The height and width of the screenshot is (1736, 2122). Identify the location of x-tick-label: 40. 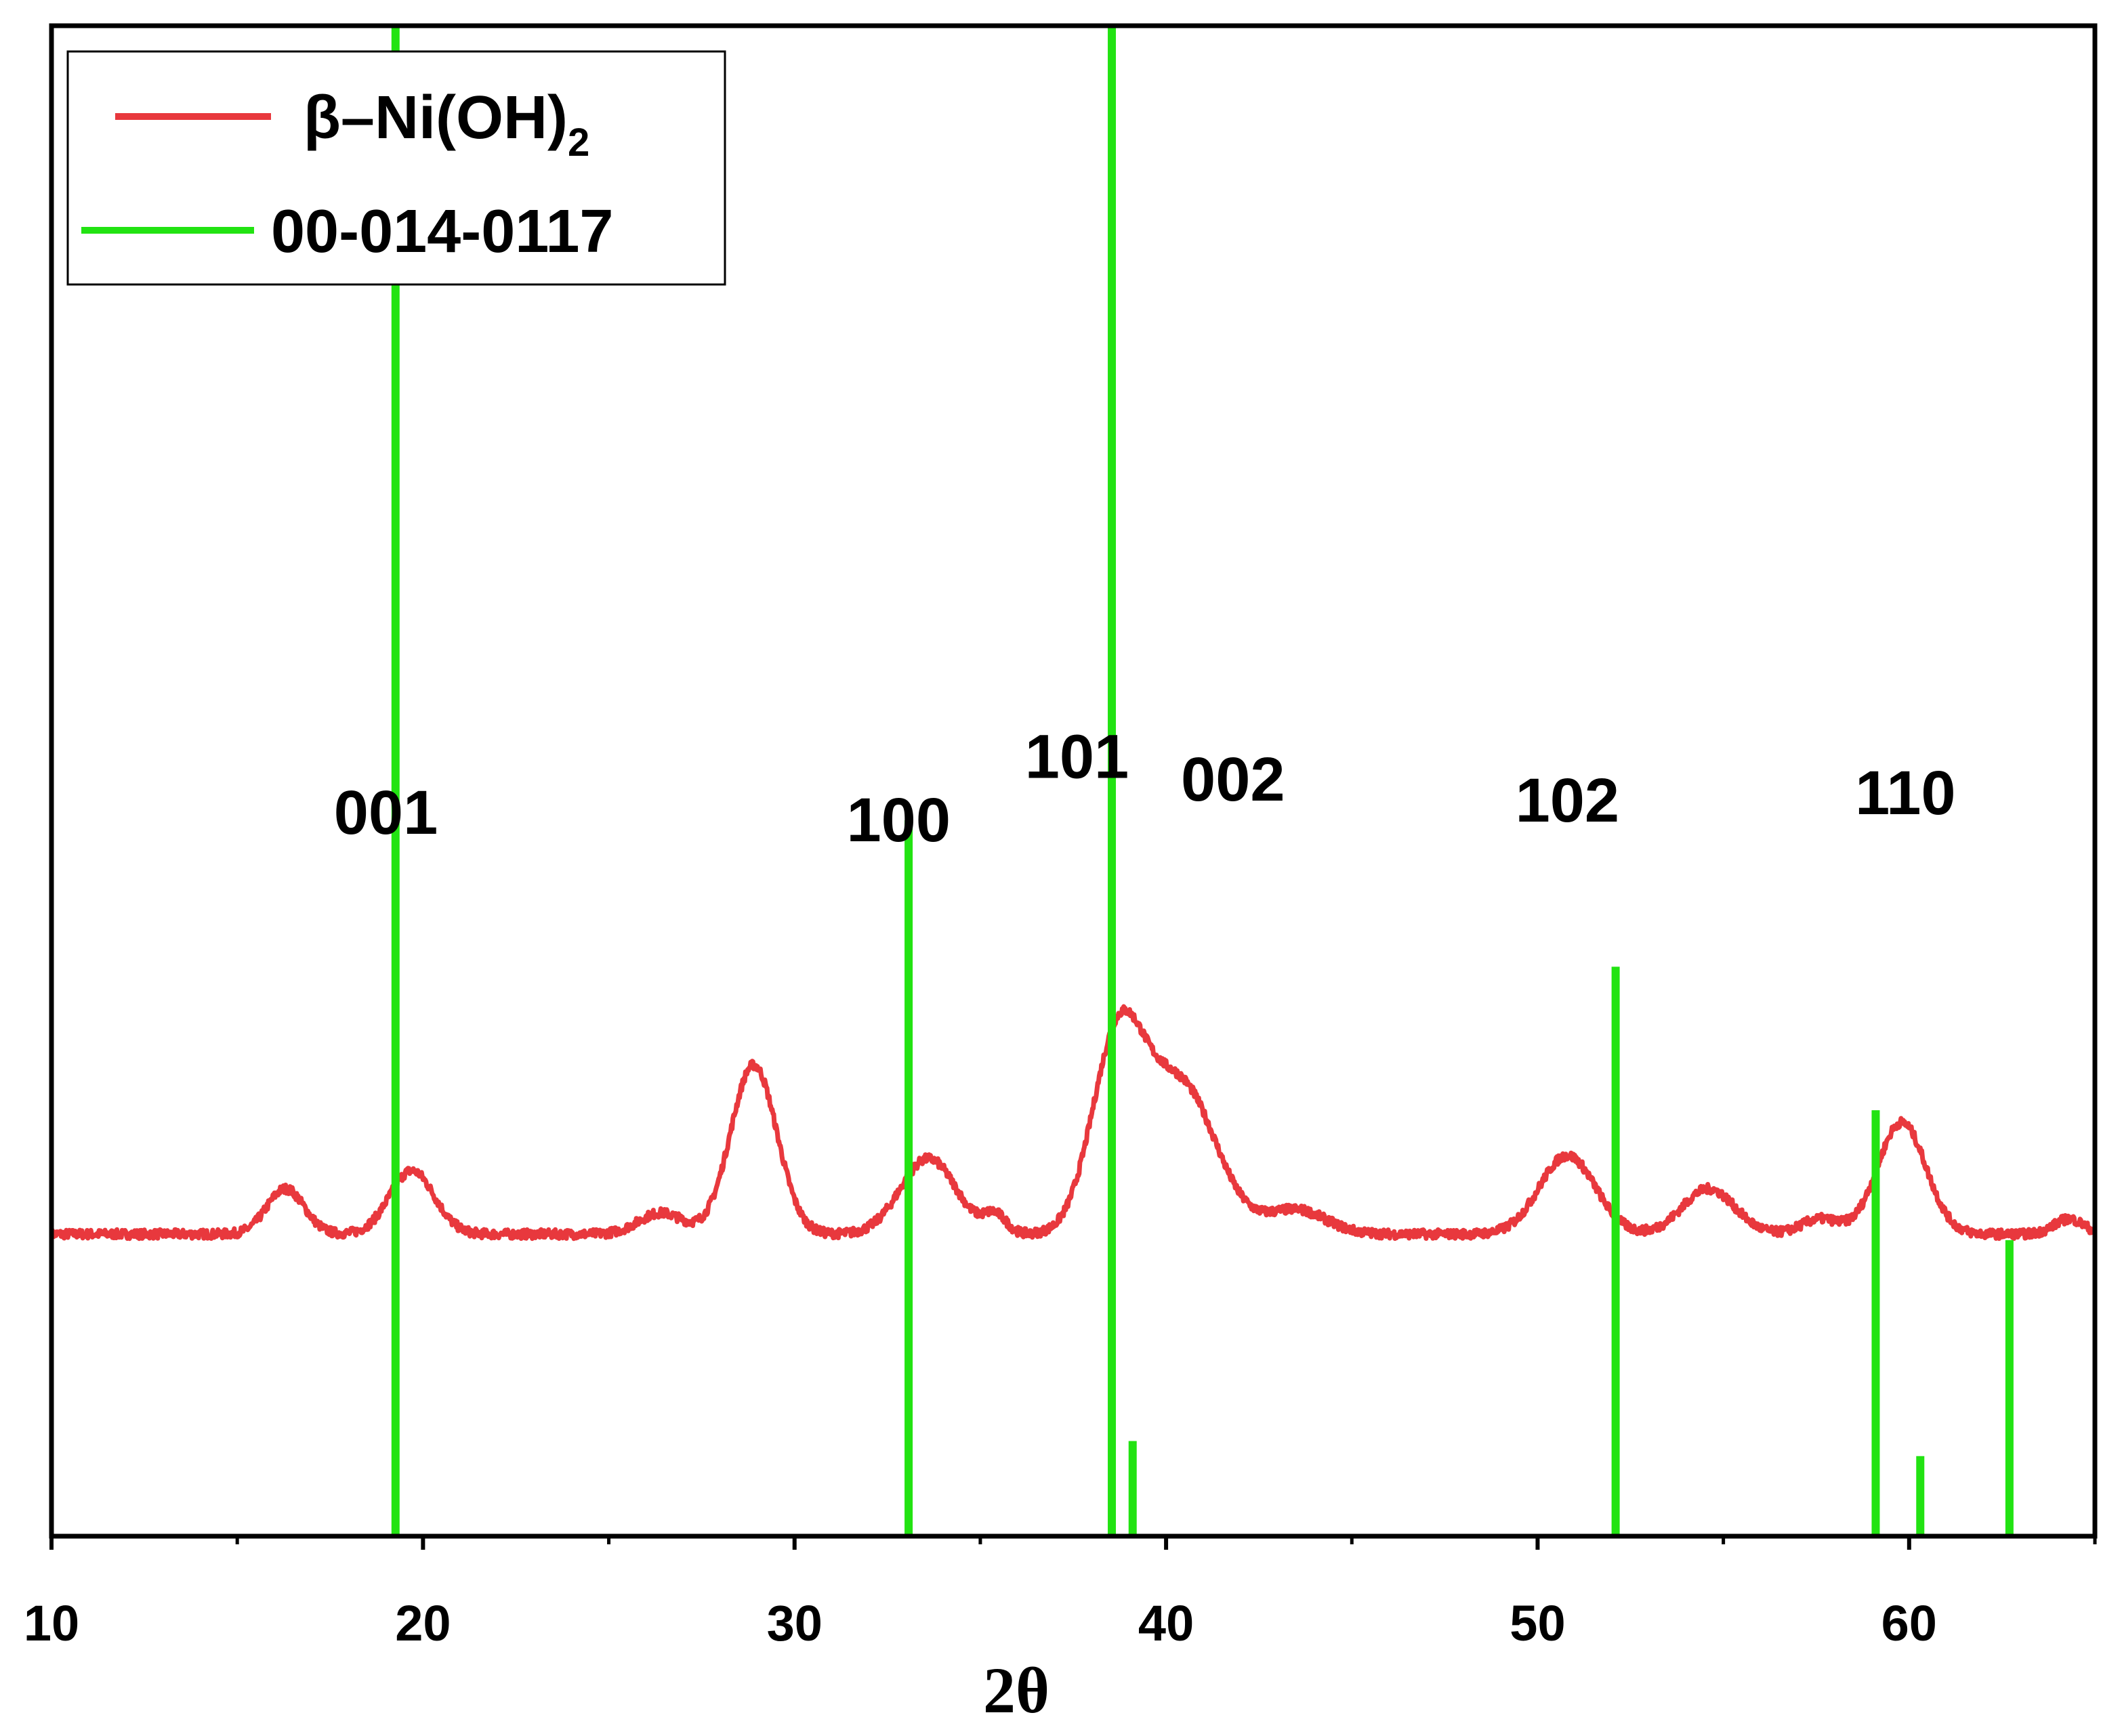
(1166, 1623).